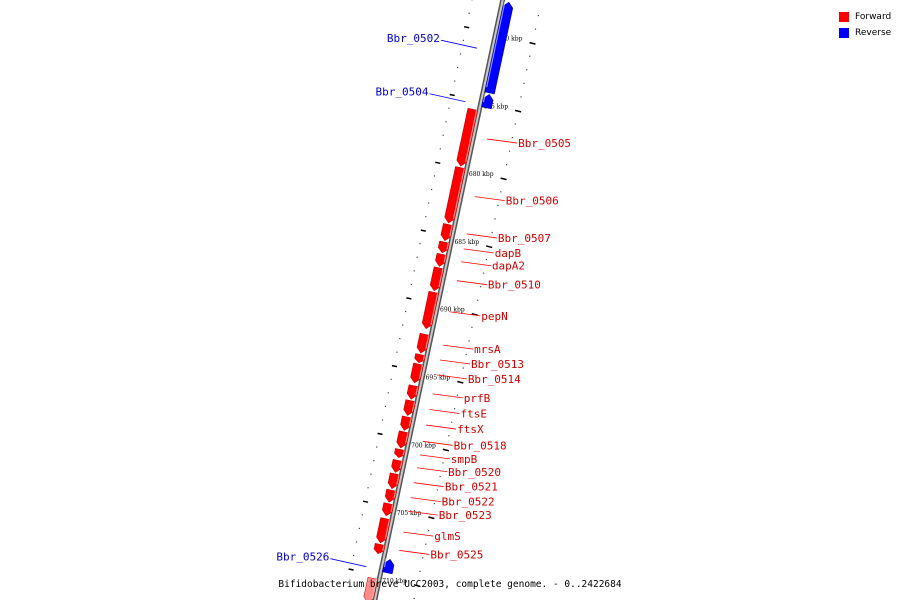 This screenshot has height=600, width=900. I want to click on gene-label: Bbr_0525, so click(456, 554).